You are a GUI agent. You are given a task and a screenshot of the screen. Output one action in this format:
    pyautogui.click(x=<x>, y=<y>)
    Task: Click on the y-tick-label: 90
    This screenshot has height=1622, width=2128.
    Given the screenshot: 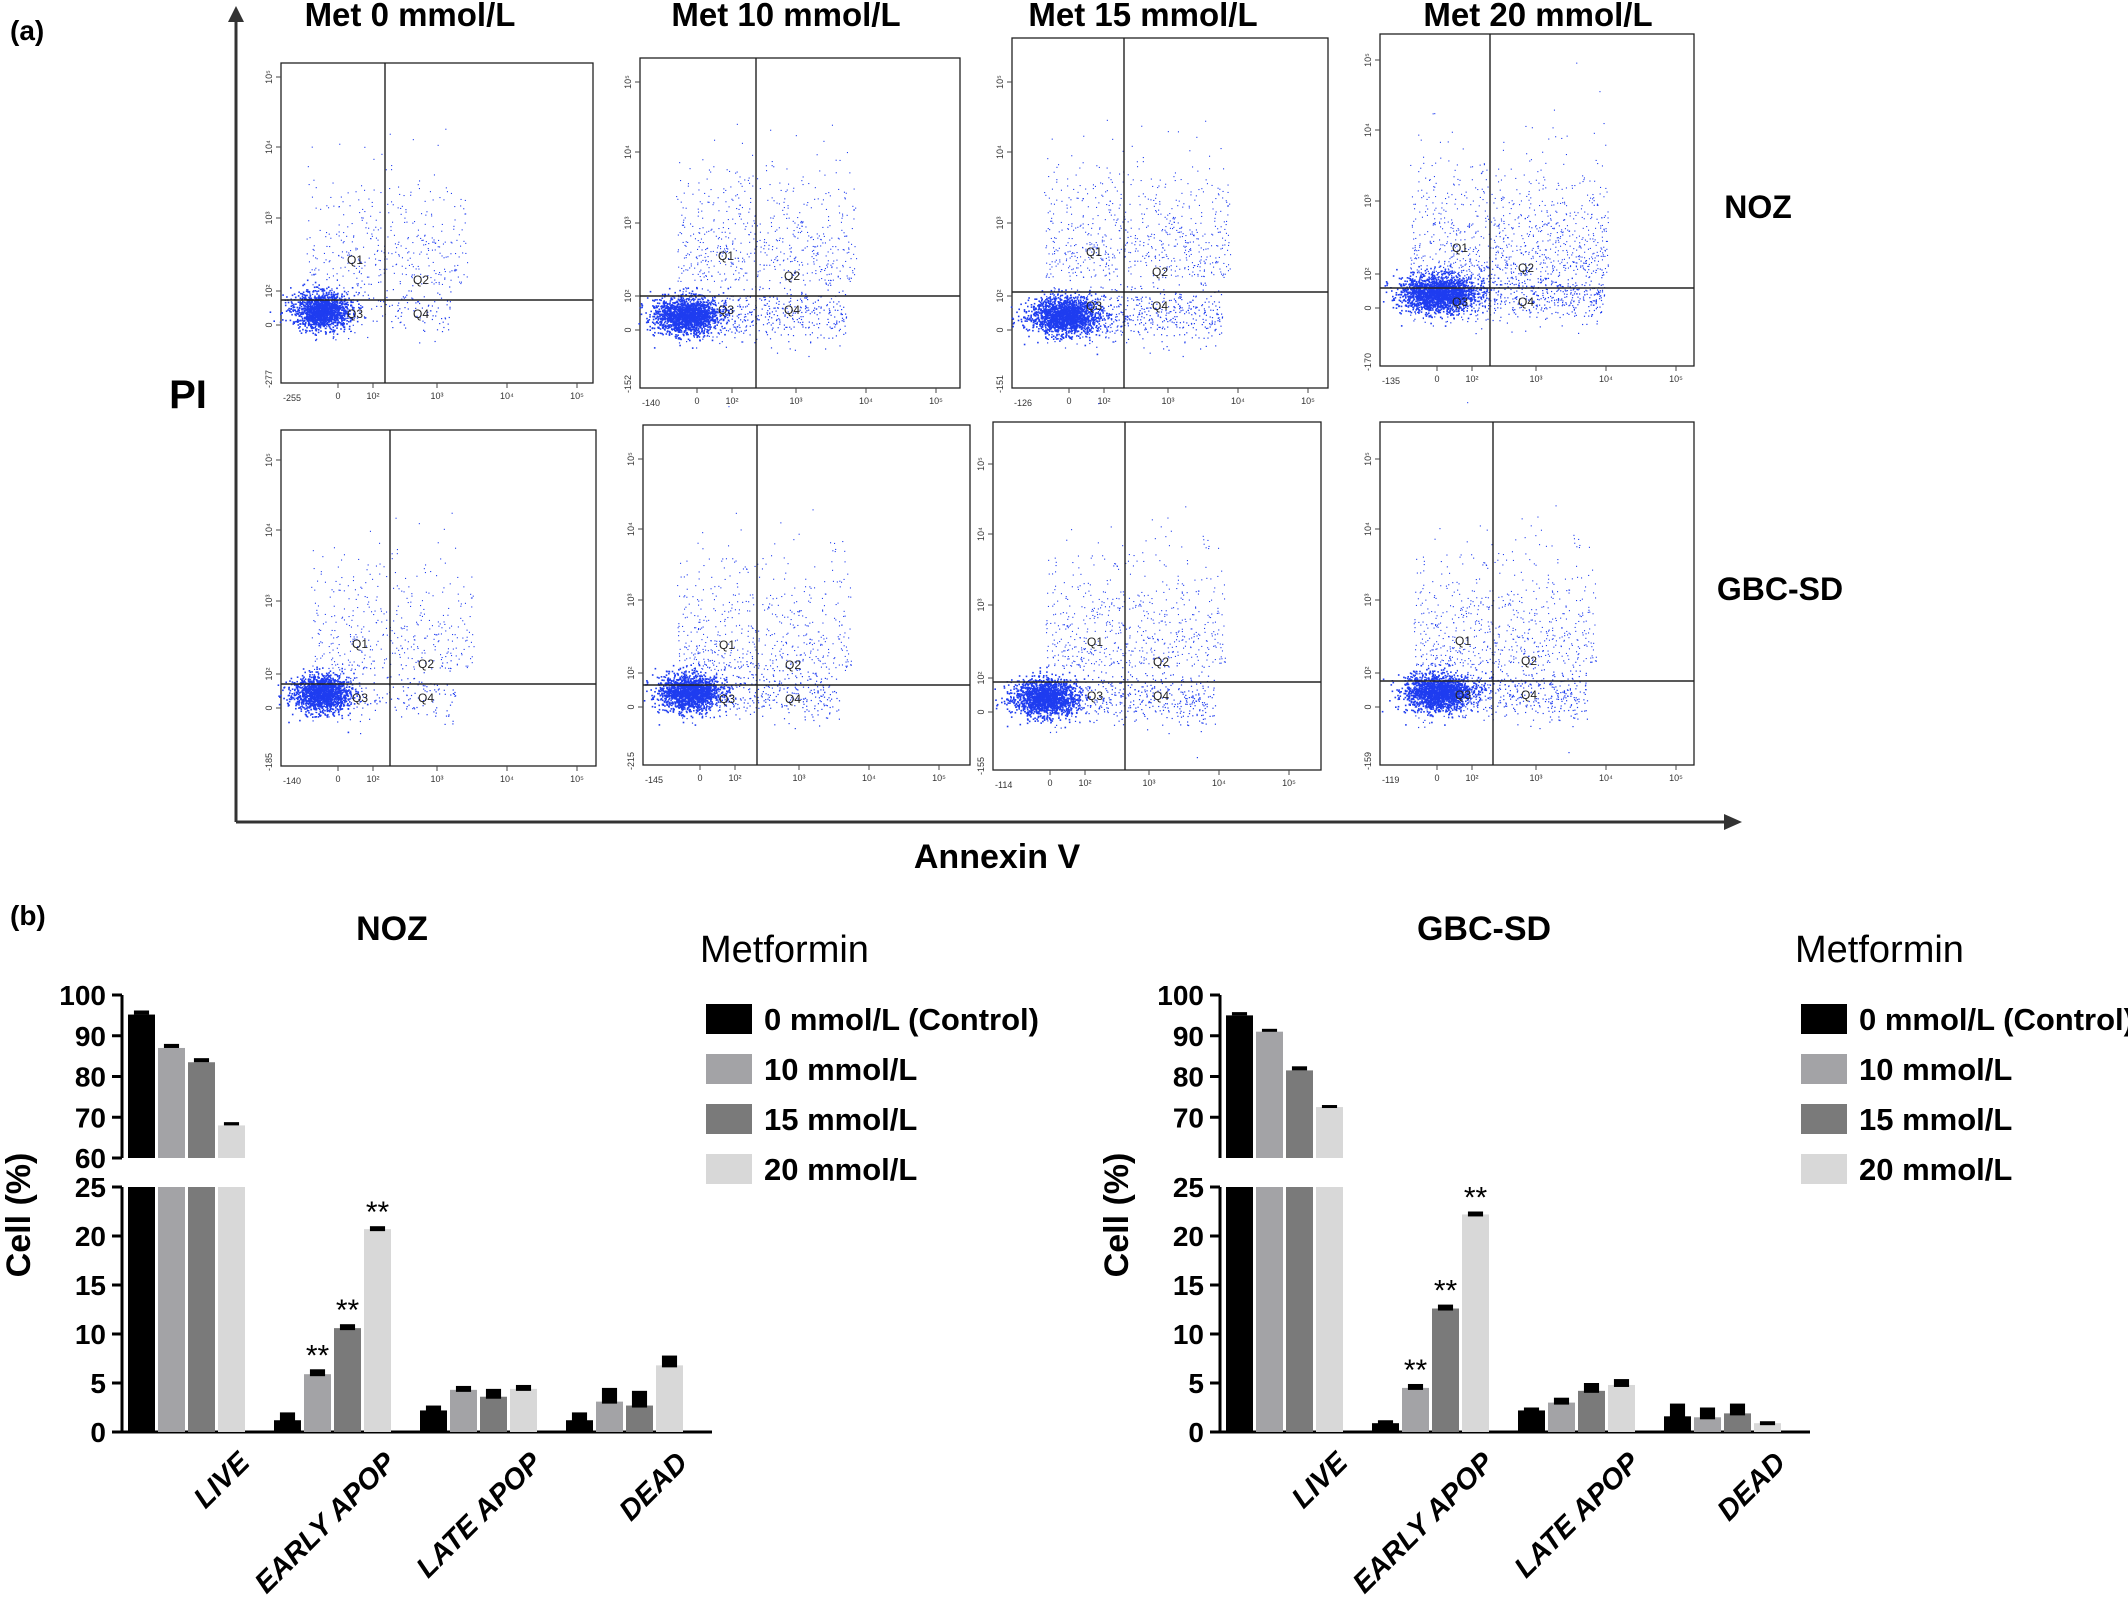 What is the action you would take?
    pyautogui.click(x=1188, y=1036)
    